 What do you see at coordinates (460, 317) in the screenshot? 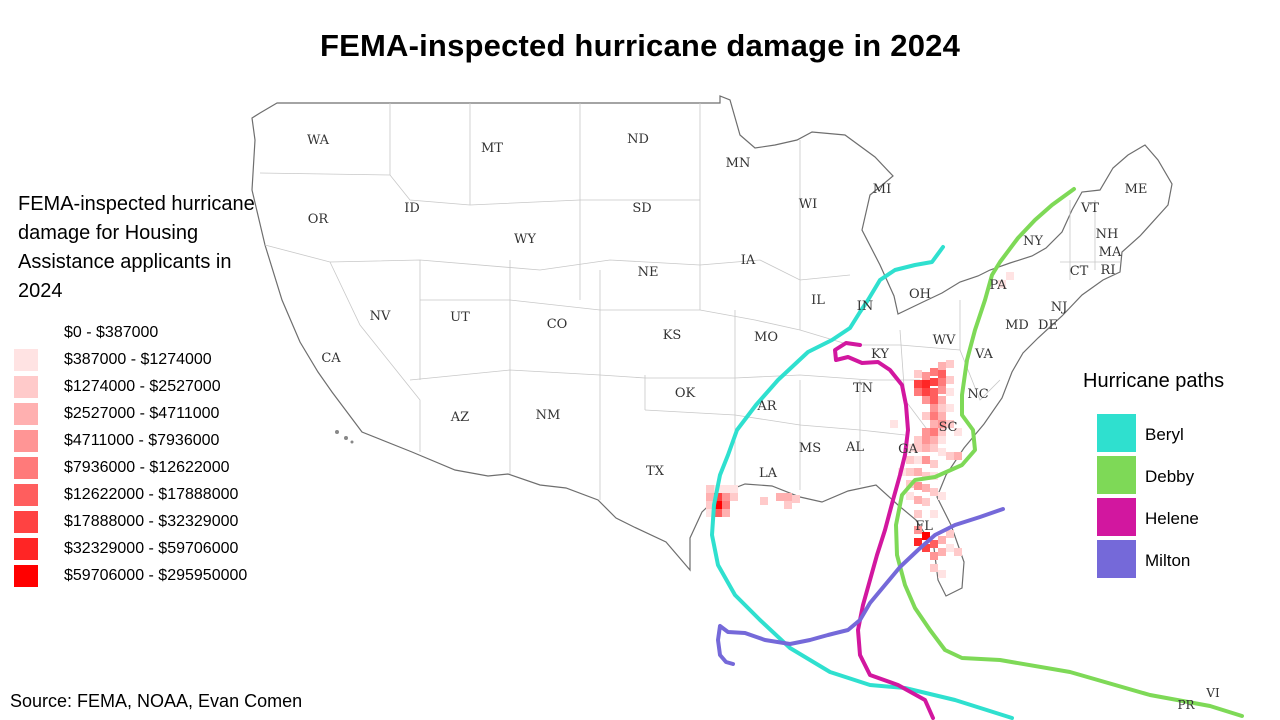
I see `state-label: UT` at bounding box center [460, 317].